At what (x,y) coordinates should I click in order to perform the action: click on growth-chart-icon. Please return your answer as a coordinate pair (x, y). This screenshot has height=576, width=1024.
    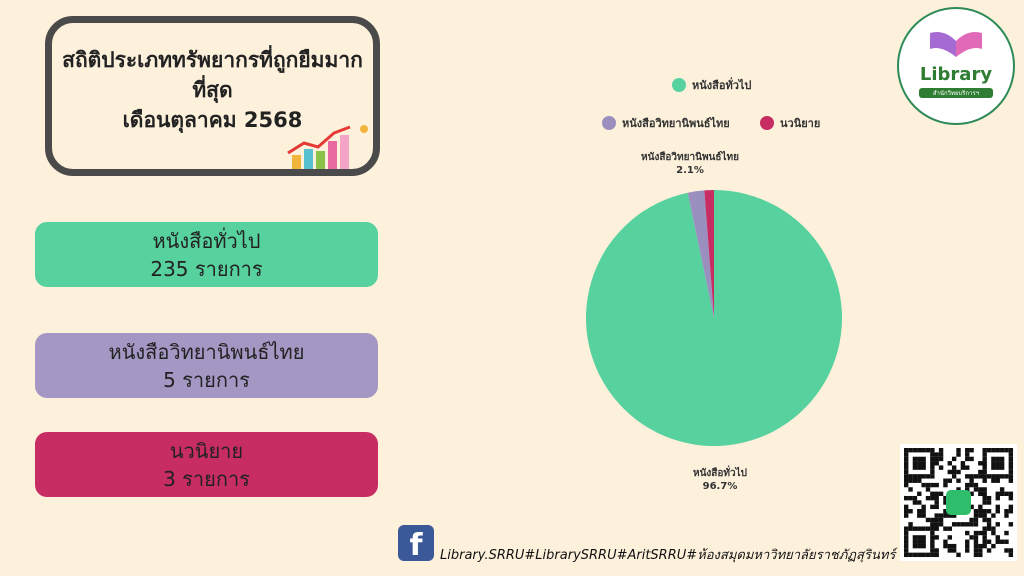
    Looking at the image, I should click on (327, 147).